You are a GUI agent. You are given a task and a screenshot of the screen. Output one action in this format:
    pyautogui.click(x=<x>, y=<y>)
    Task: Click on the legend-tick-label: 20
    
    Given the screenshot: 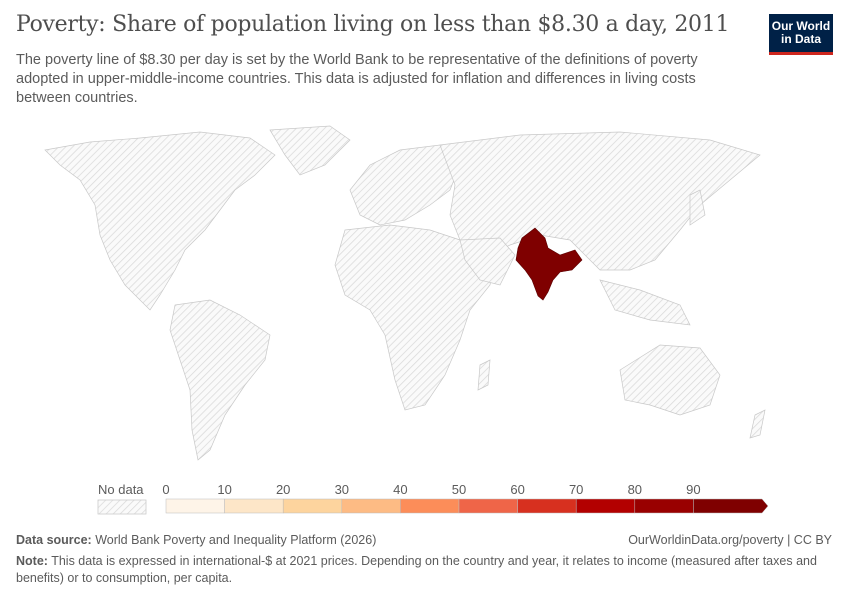 What is the action you would take?
    pyautogui.click(x=283, y=489)
    